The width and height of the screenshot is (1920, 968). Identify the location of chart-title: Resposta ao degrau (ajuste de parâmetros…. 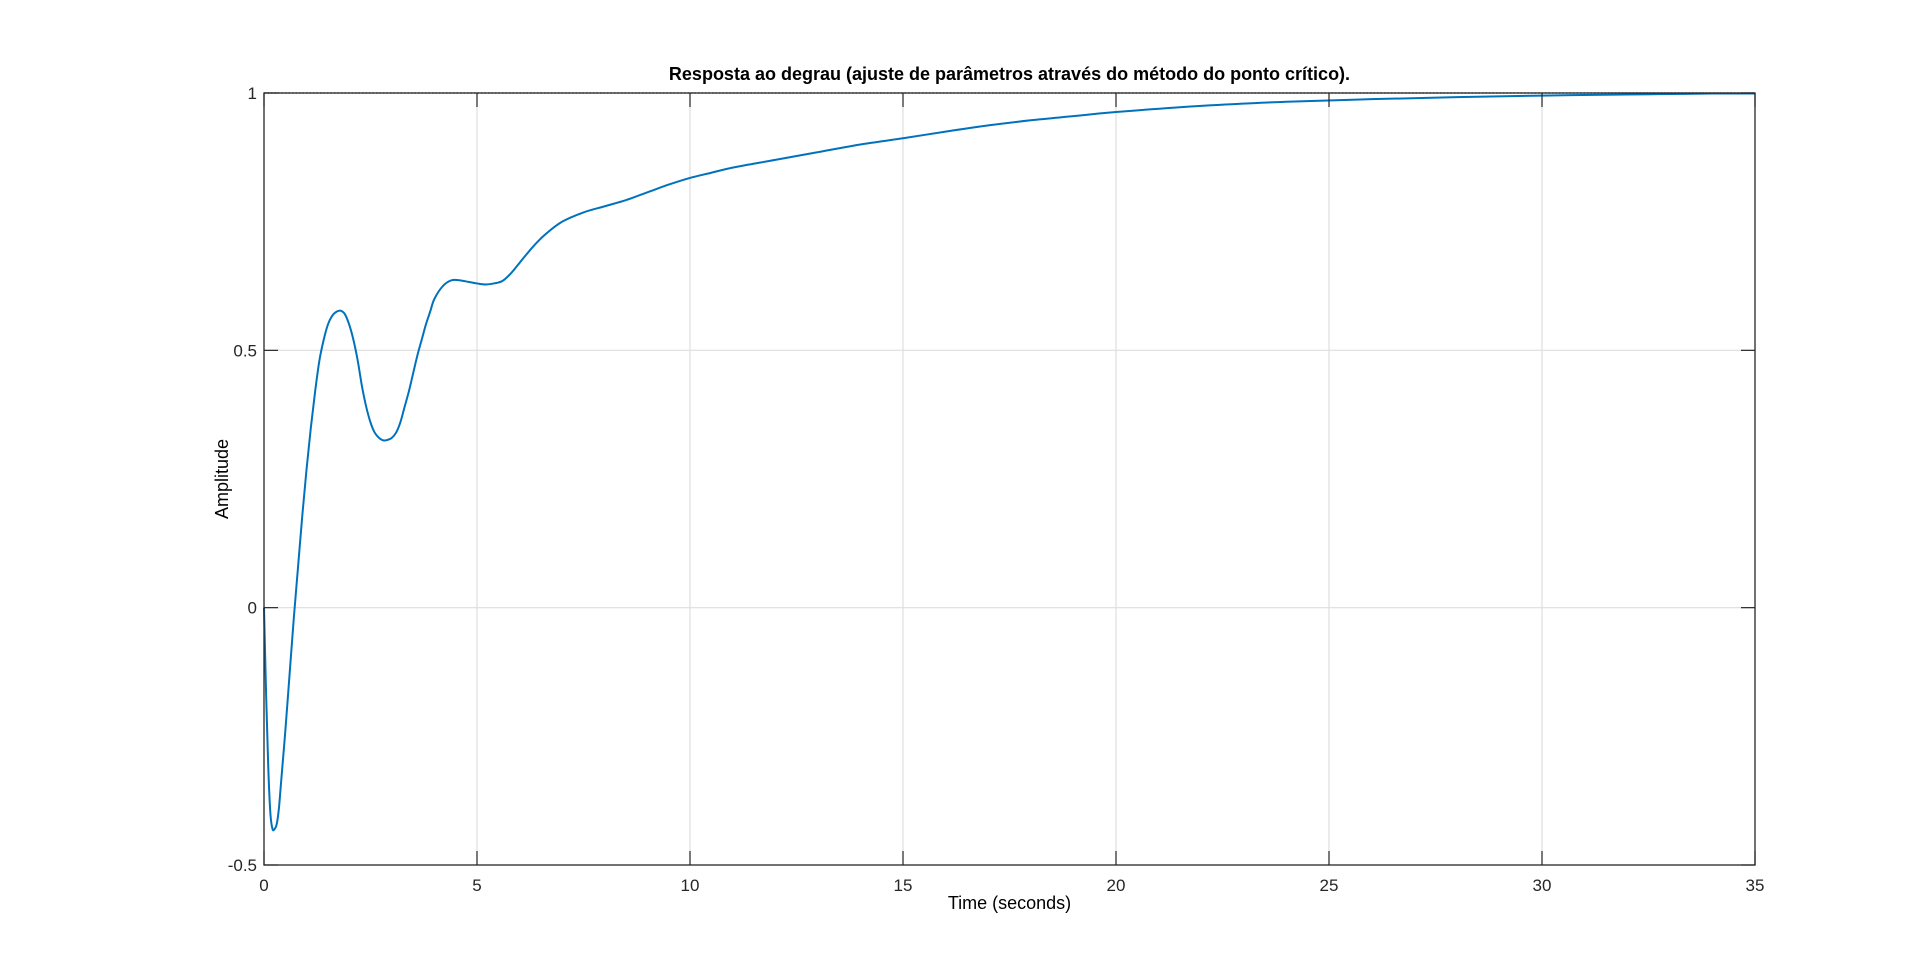
(1009, 74).